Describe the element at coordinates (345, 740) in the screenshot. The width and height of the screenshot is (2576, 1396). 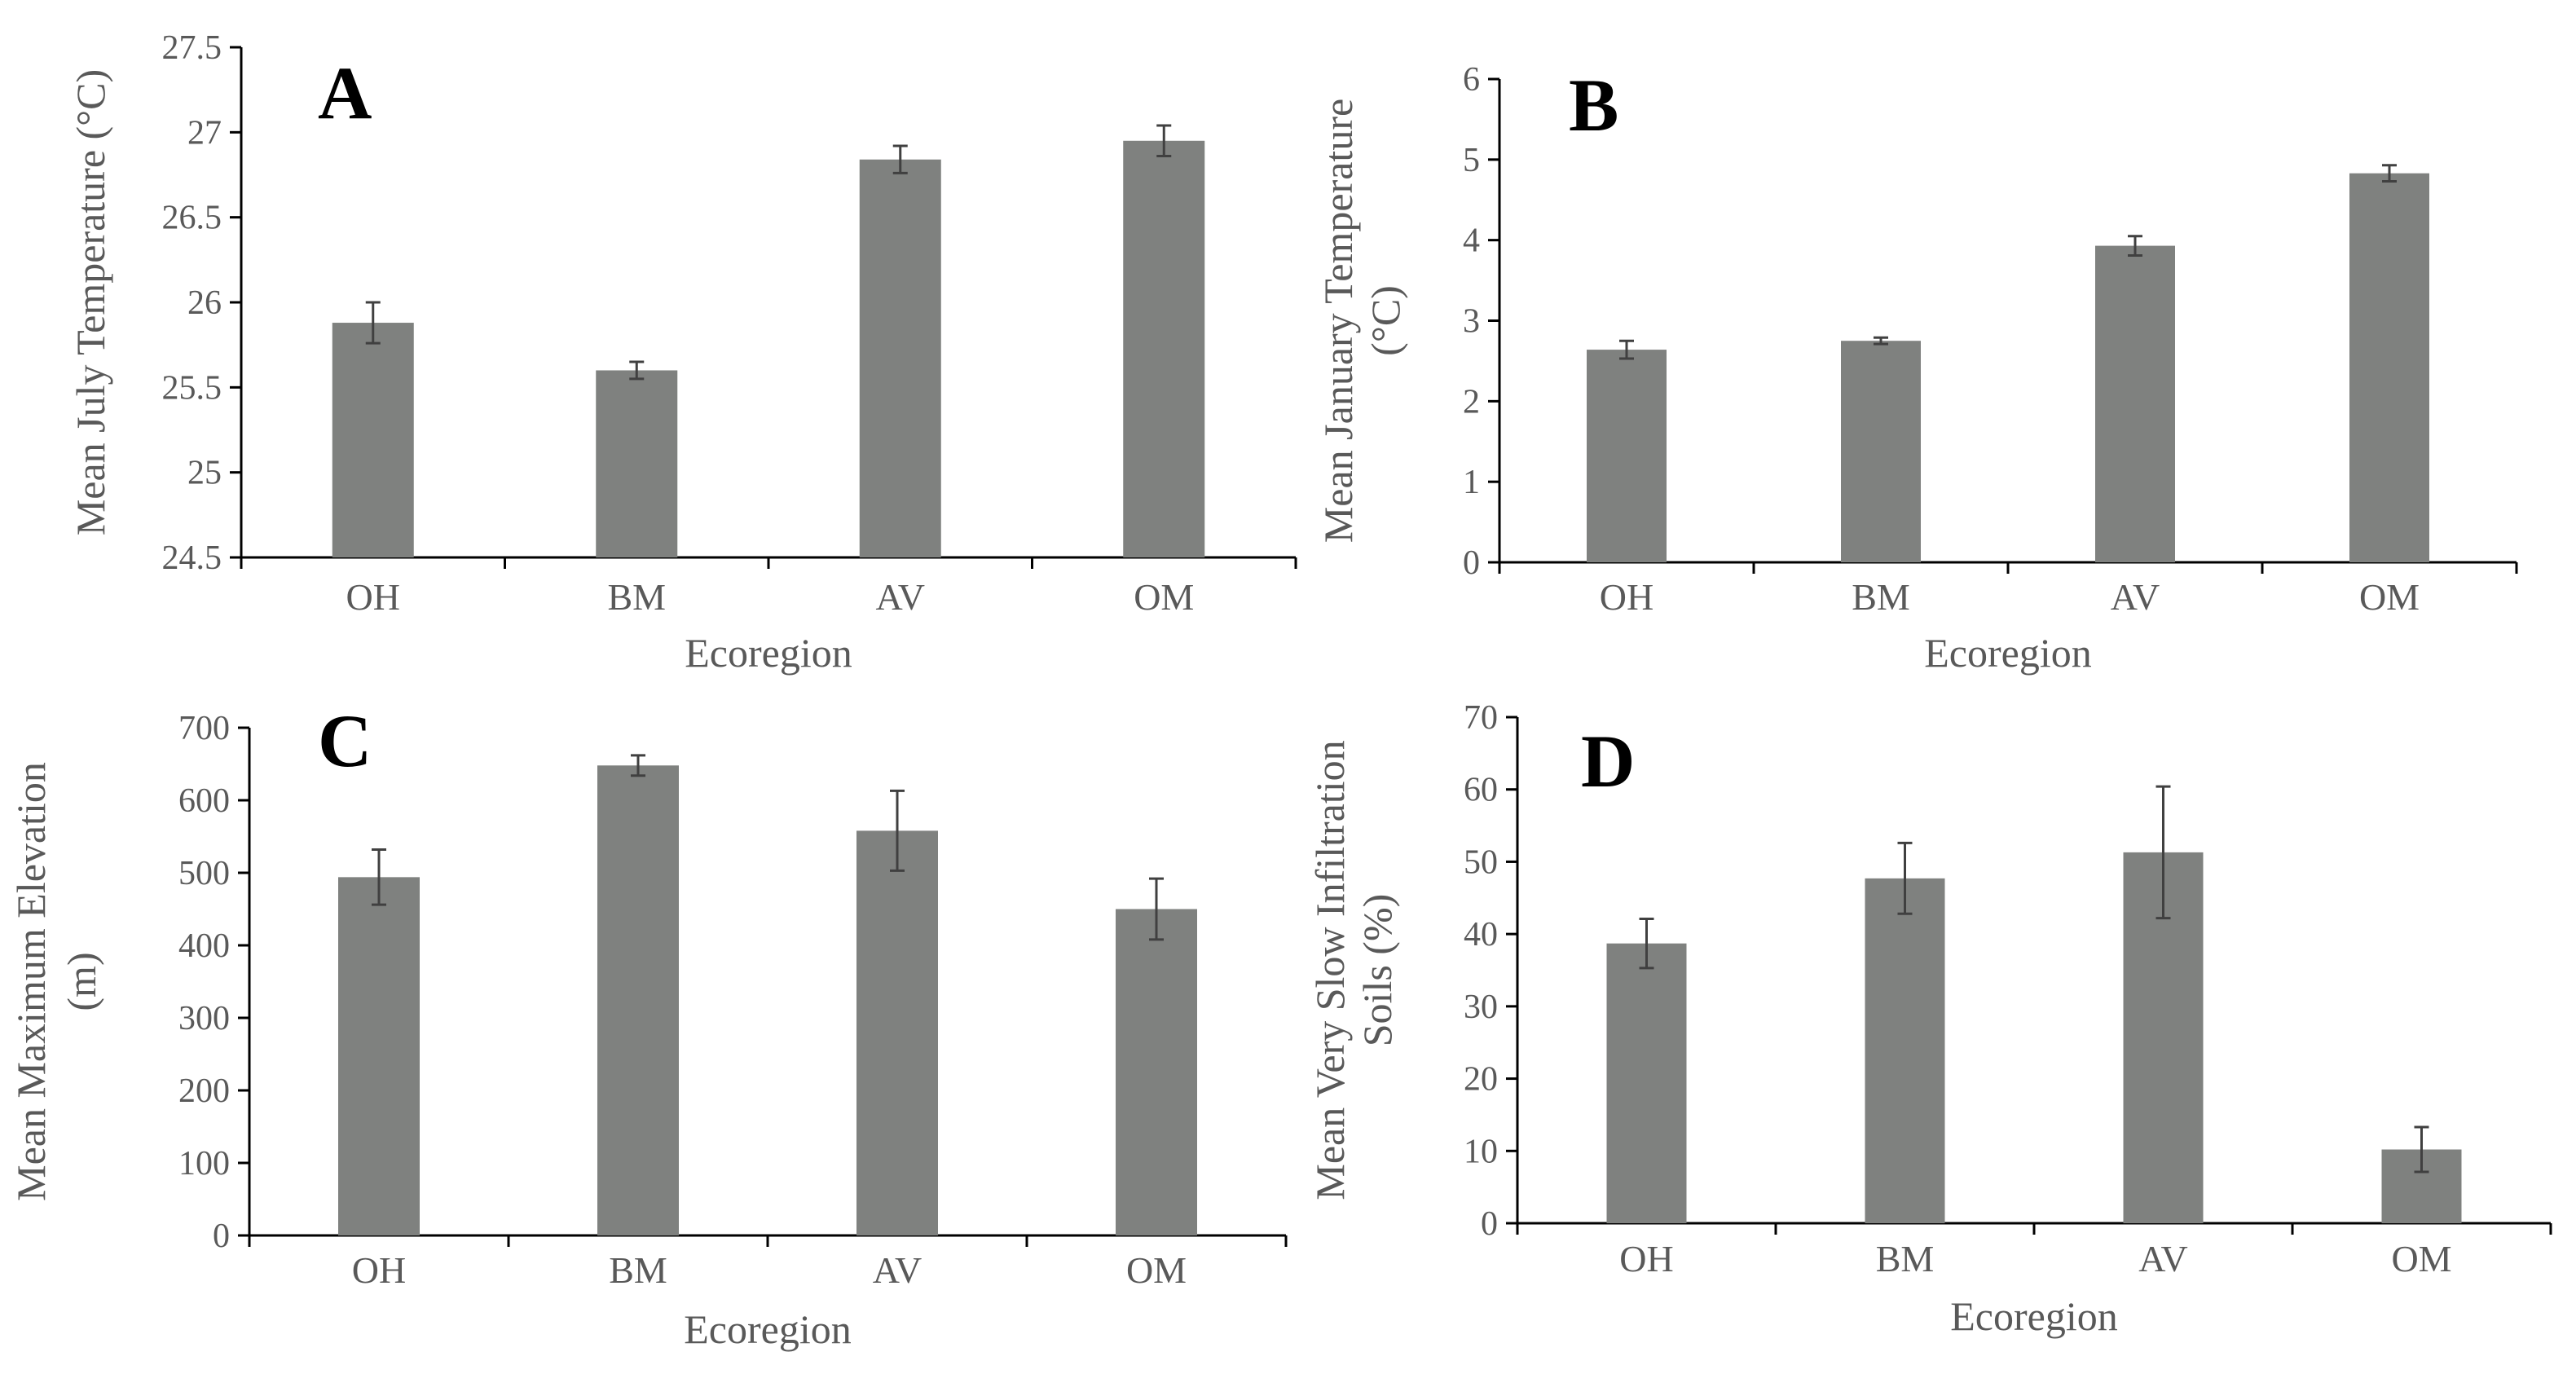
I see `panel-letter: C` at that location.